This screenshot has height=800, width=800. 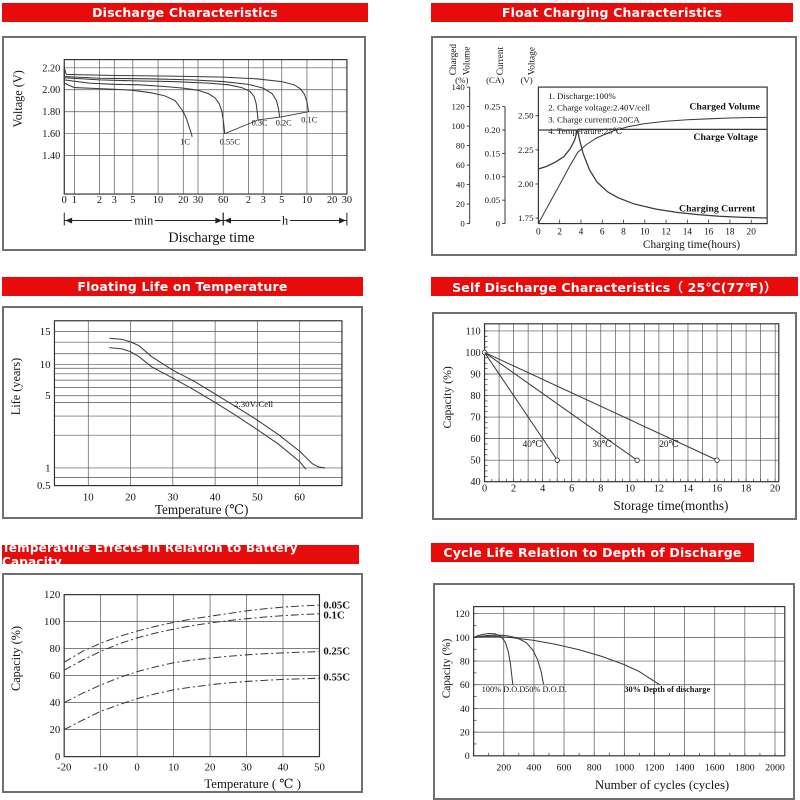 I want to click on svg-text: 1, so click(x=47, y=468).